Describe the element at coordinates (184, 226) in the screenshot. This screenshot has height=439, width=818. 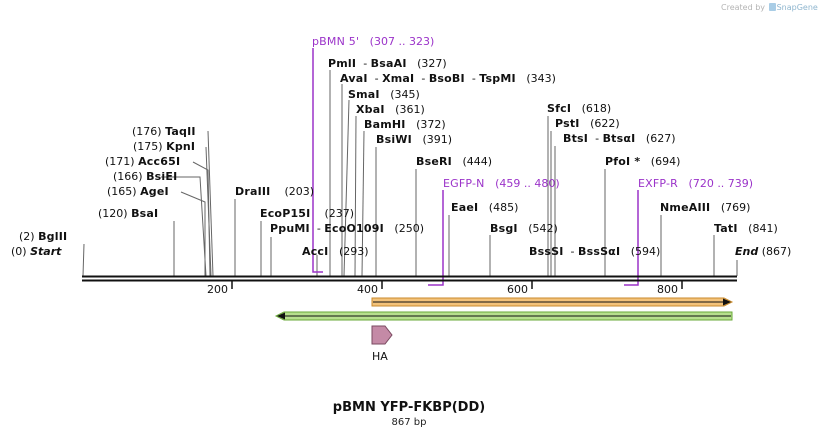
I see `cut-line-bsiei` at that location.